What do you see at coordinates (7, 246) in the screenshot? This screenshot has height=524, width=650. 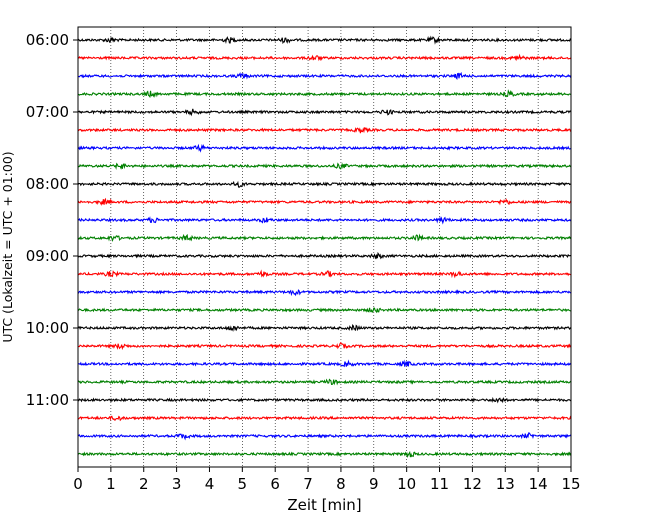 I see `y-axis-label: UTC (Lokalzeit = UTC + 01:00)` at bounding box center [7, 246].